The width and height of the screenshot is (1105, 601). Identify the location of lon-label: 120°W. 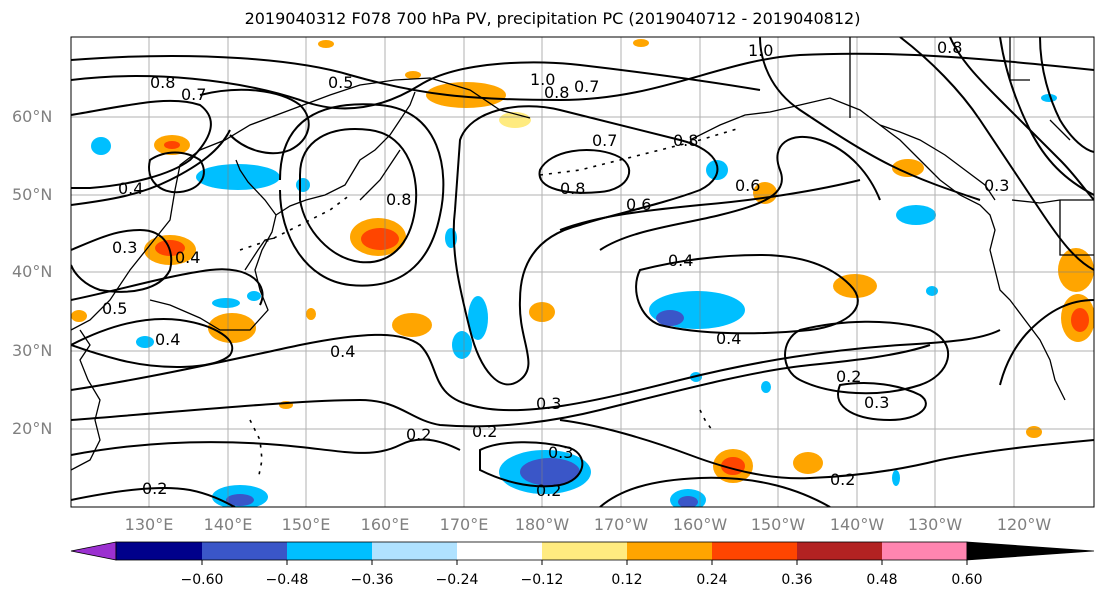
(1024, 524).